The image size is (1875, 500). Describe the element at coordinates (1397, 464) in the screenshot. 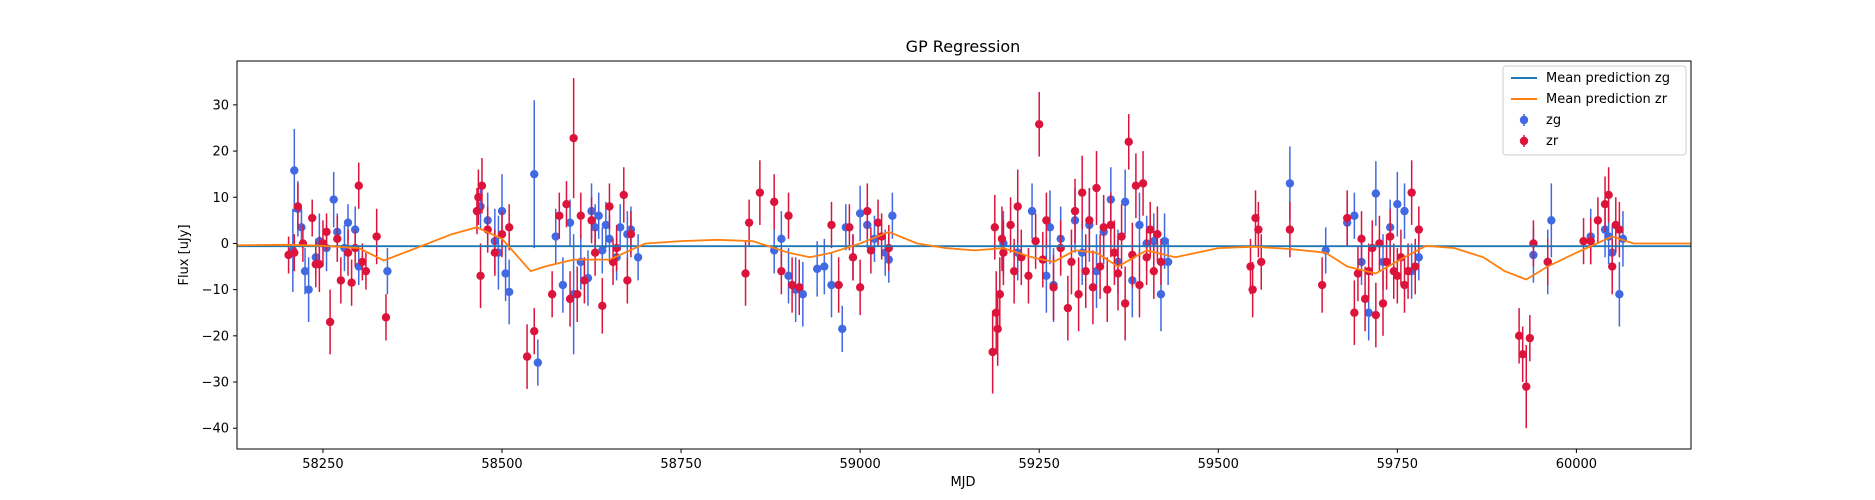

I see `x-tick-label: 59750` at that location.